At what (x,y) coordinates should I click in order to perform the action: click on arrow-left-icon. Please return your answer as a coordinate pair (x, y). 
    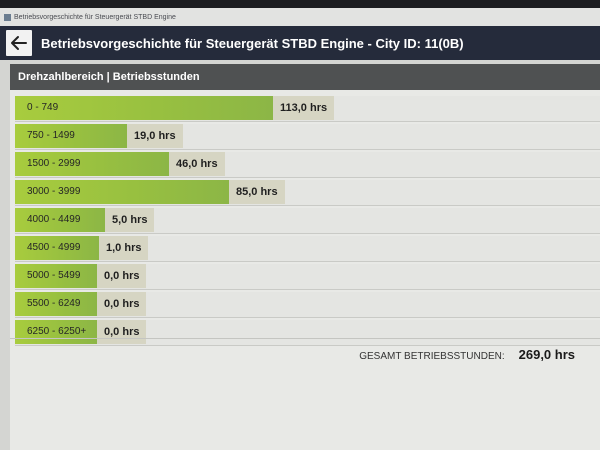
    Looking at the image, I should click on (19, 43).